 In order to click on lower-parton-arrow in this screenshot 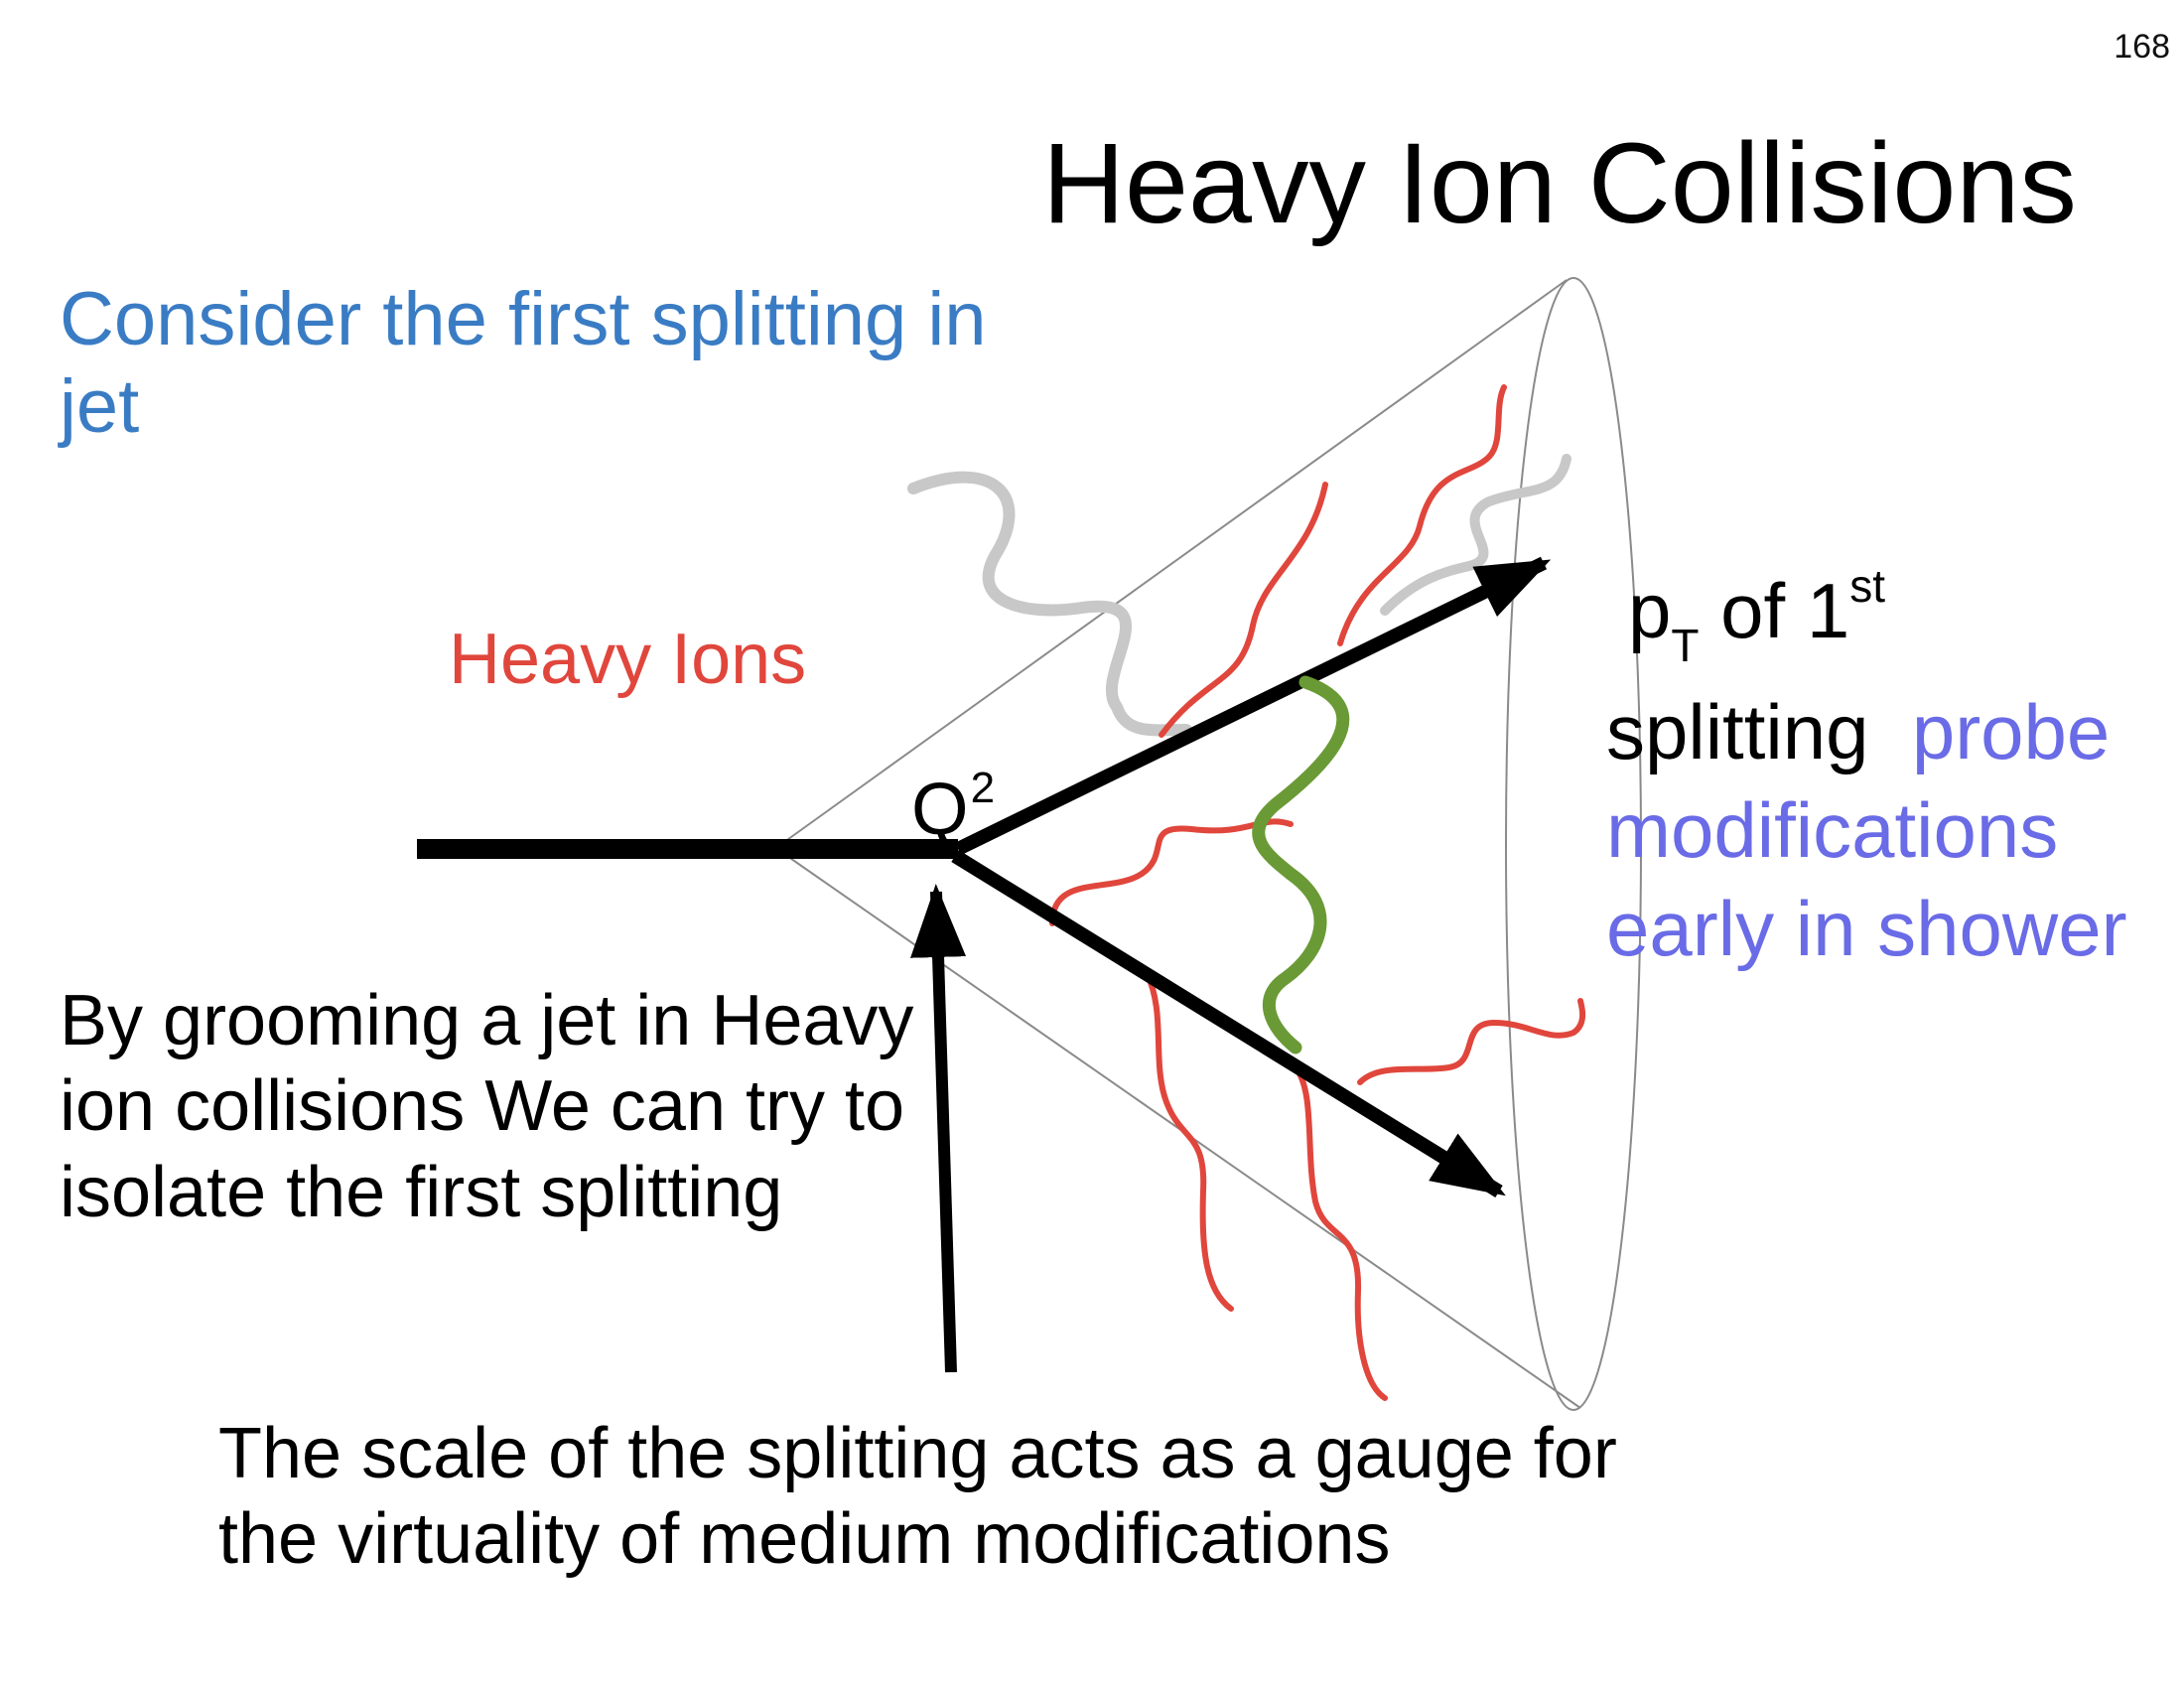, I will do `click(1228, 1023)`.